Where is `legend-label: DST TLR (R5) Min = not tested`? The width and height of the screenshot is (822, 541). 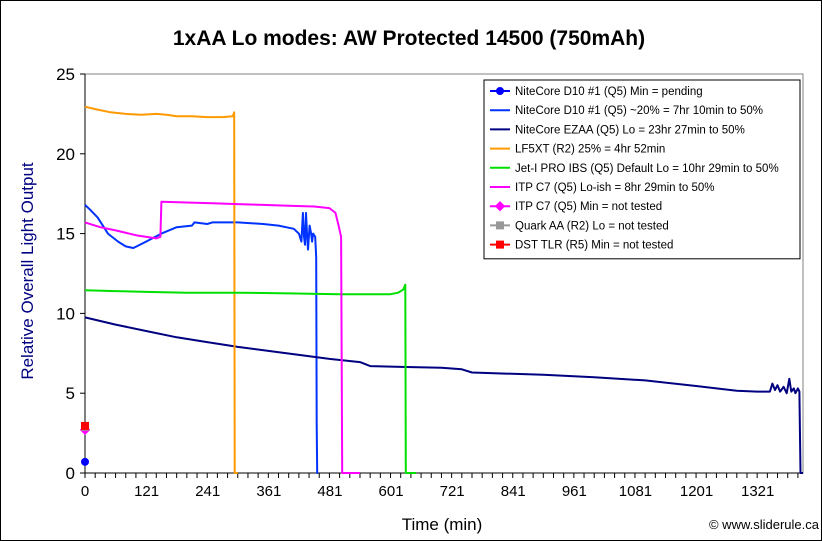
legend-label: DST TLR (R5) Min = not tested is located at coordinates (594, 246).